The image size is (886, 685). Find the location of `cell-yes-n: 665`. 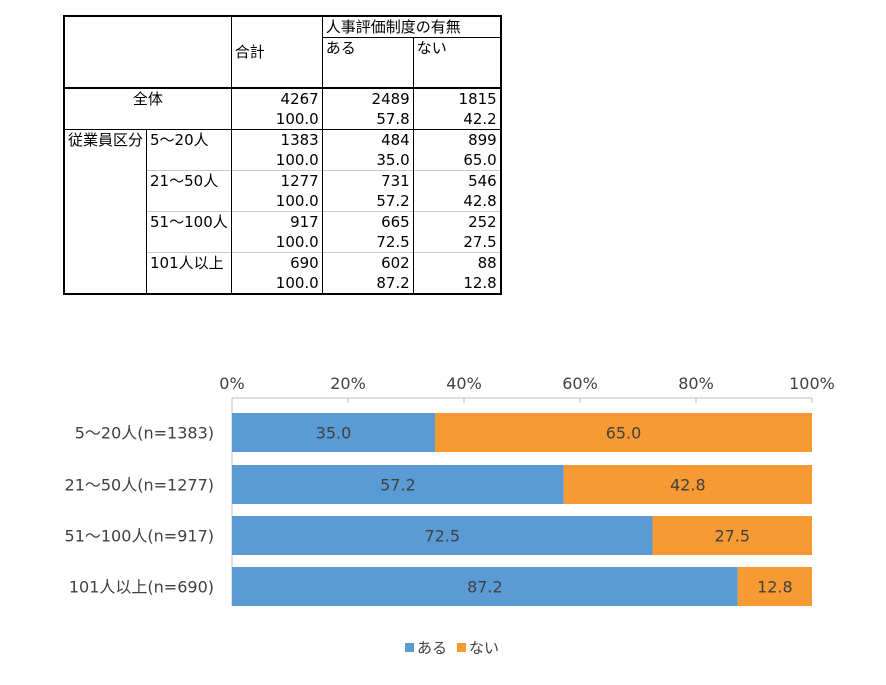

cell-yes-n: 665 is located at coordinates (367, 221).